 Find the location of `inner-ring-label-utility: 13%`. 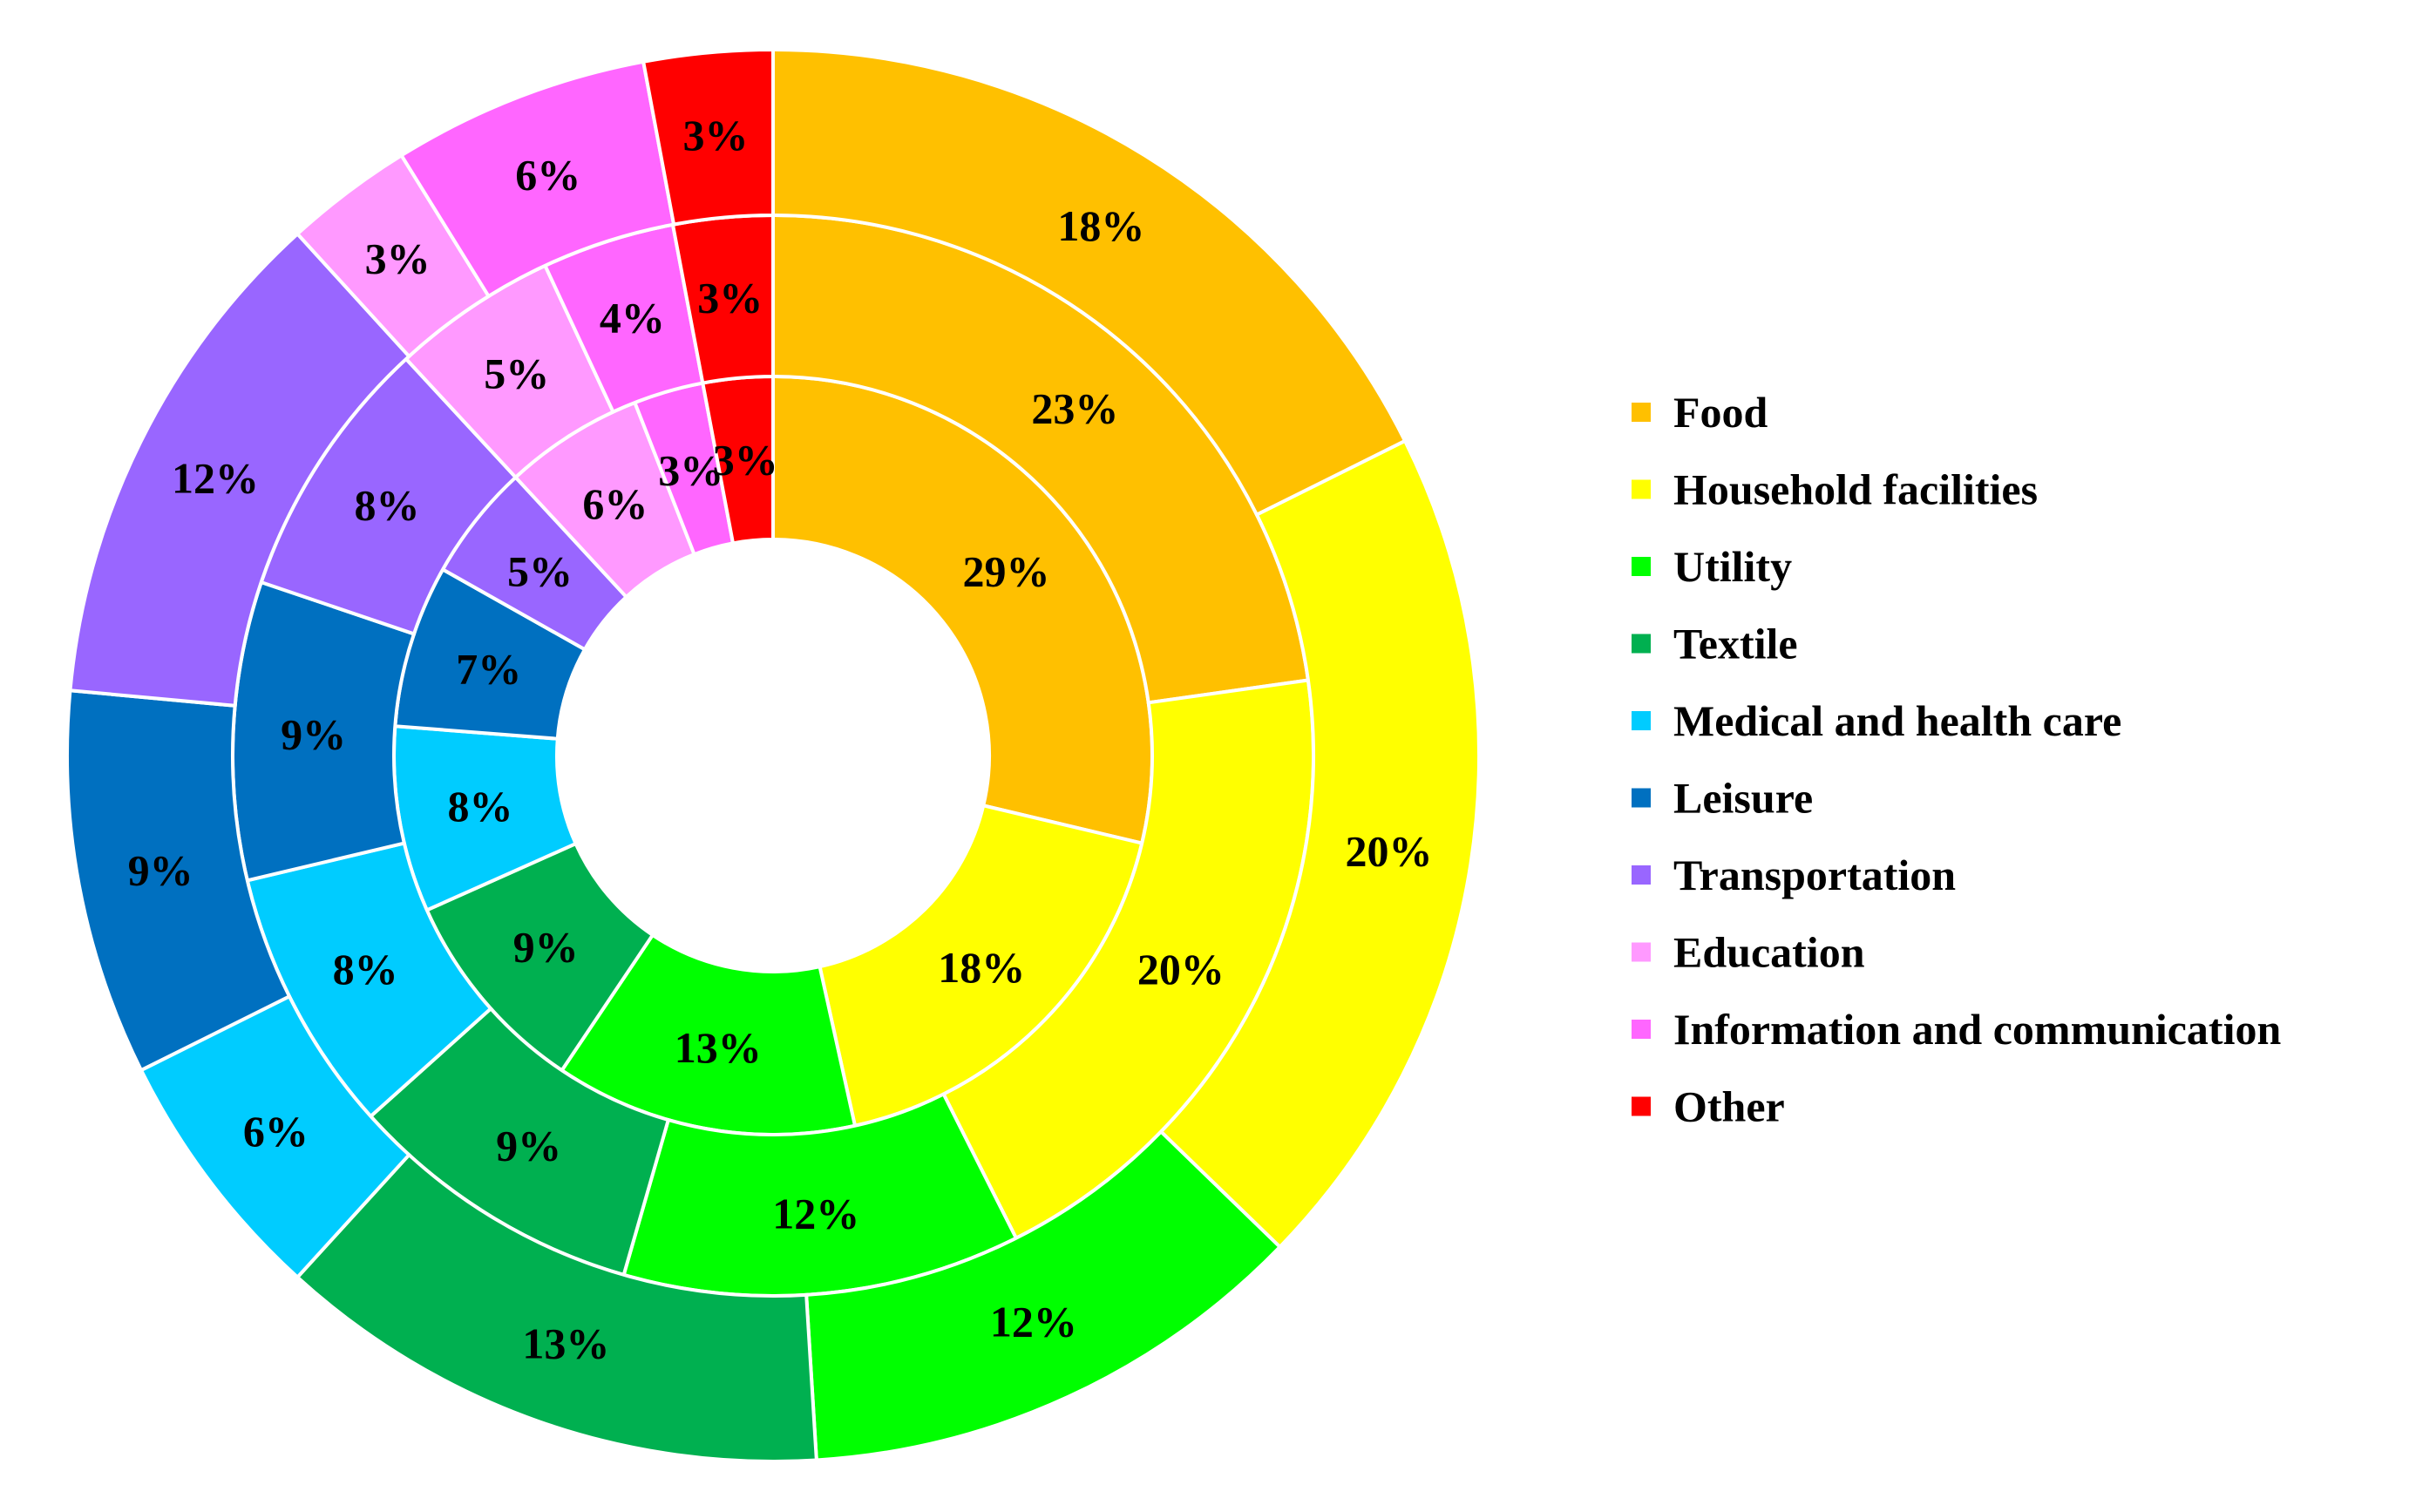

inner-ring-label-utility: 13% is located at coordinates (718, 1047).